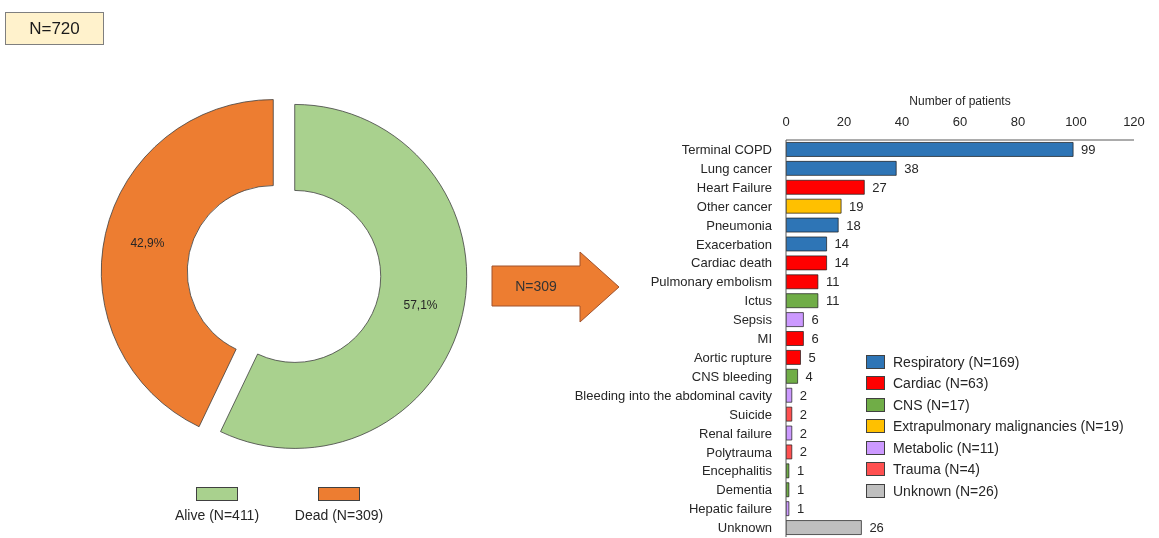 This screenshot has width=1159, height=538. I want to click on x-tick-label: 20, so click(844, 121).